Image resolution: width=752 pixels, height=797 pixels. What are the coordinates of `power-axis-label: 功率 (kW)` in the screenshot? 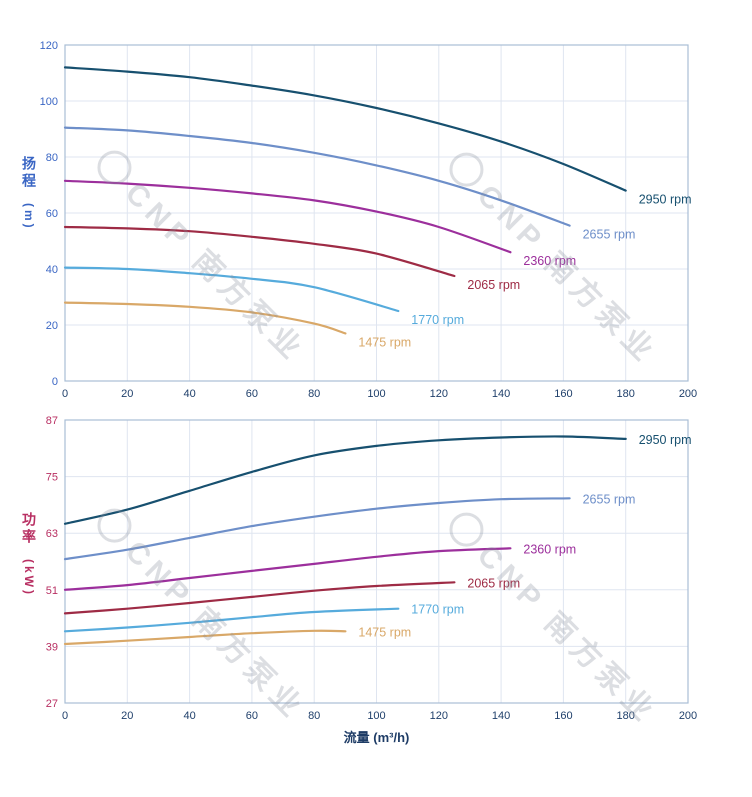 It's located at (29, 554).